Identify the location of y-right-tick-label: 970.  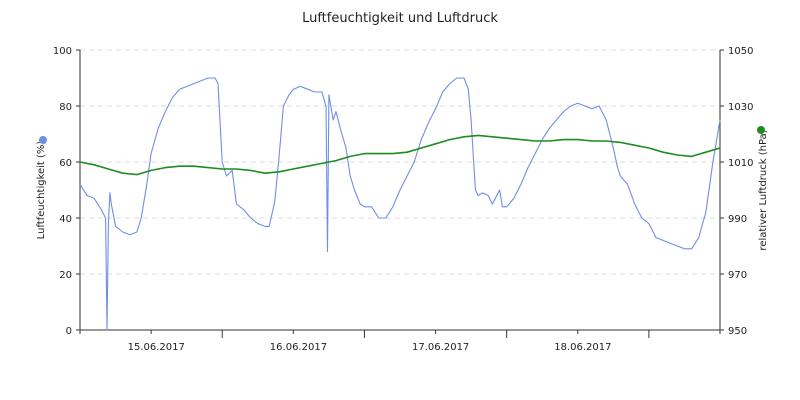
(737, 275).